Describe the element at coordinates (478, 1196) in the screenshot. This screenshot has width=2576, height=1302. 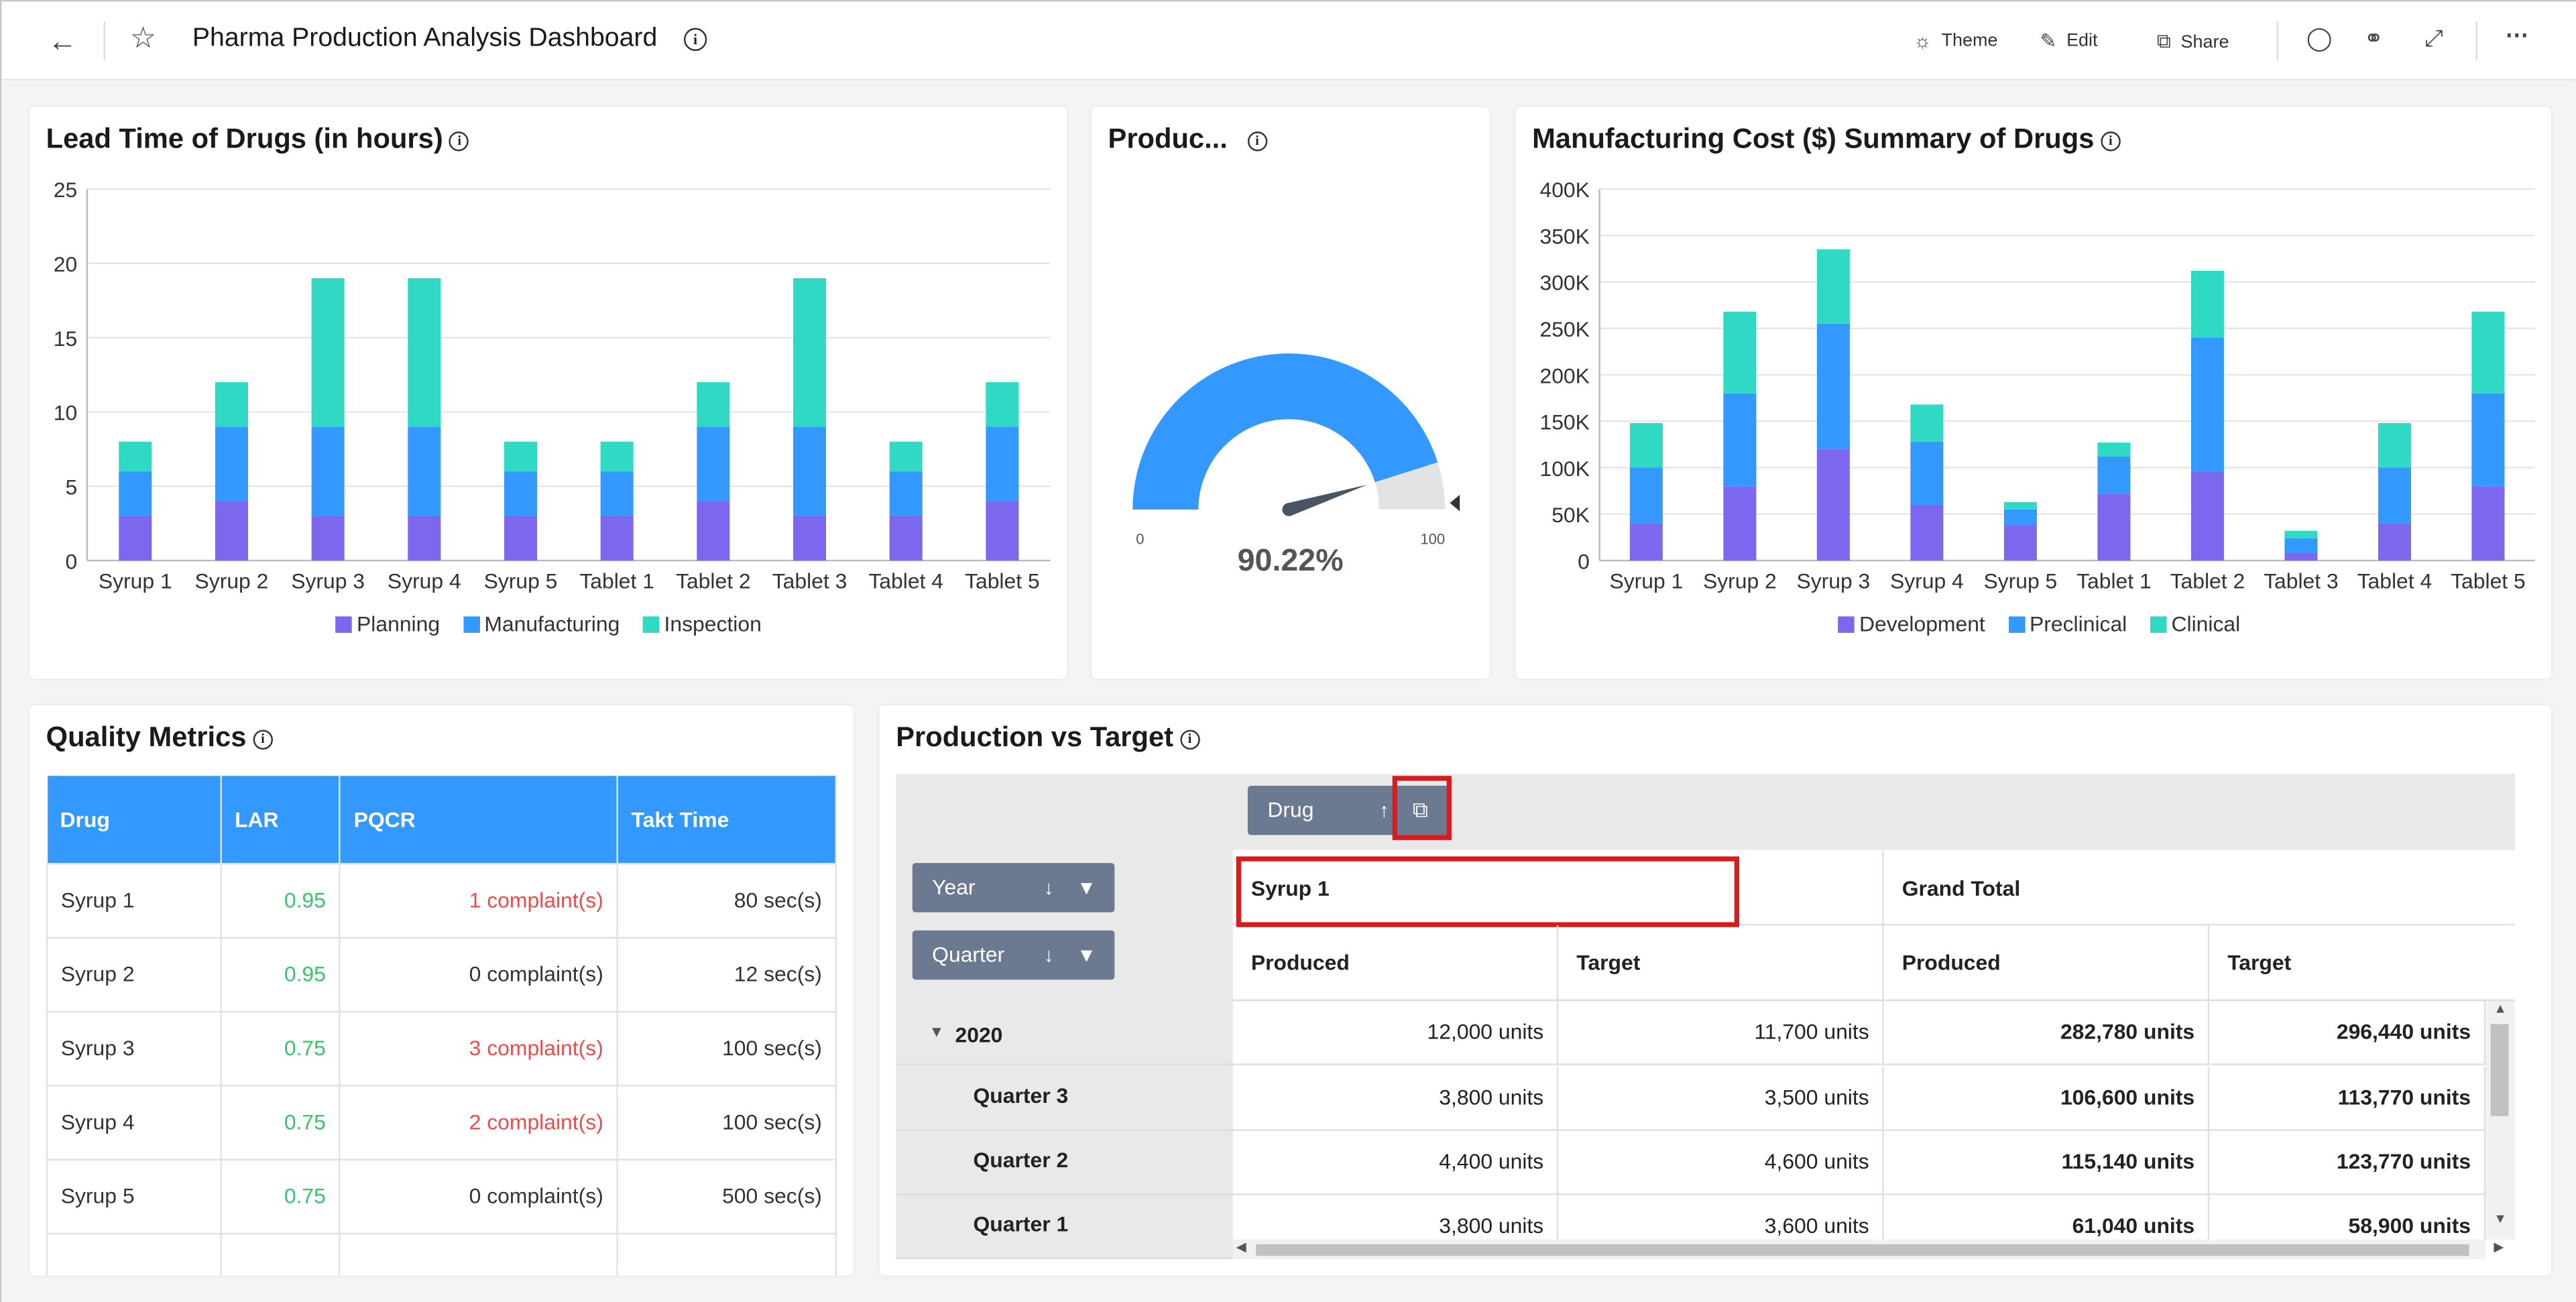
I see `pqcr-cell: 0 complaint(s)` at that location.